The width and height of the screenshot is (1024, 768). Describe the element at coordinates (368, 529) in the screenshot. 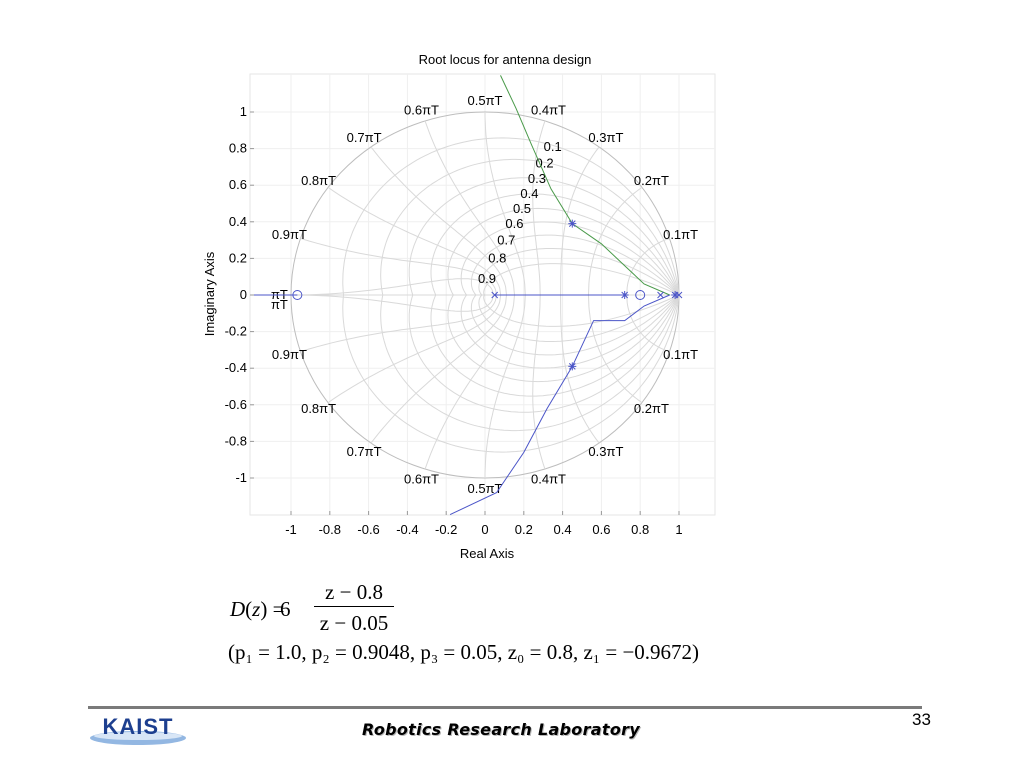

I see `x-tick-label: -0.6` at that location.